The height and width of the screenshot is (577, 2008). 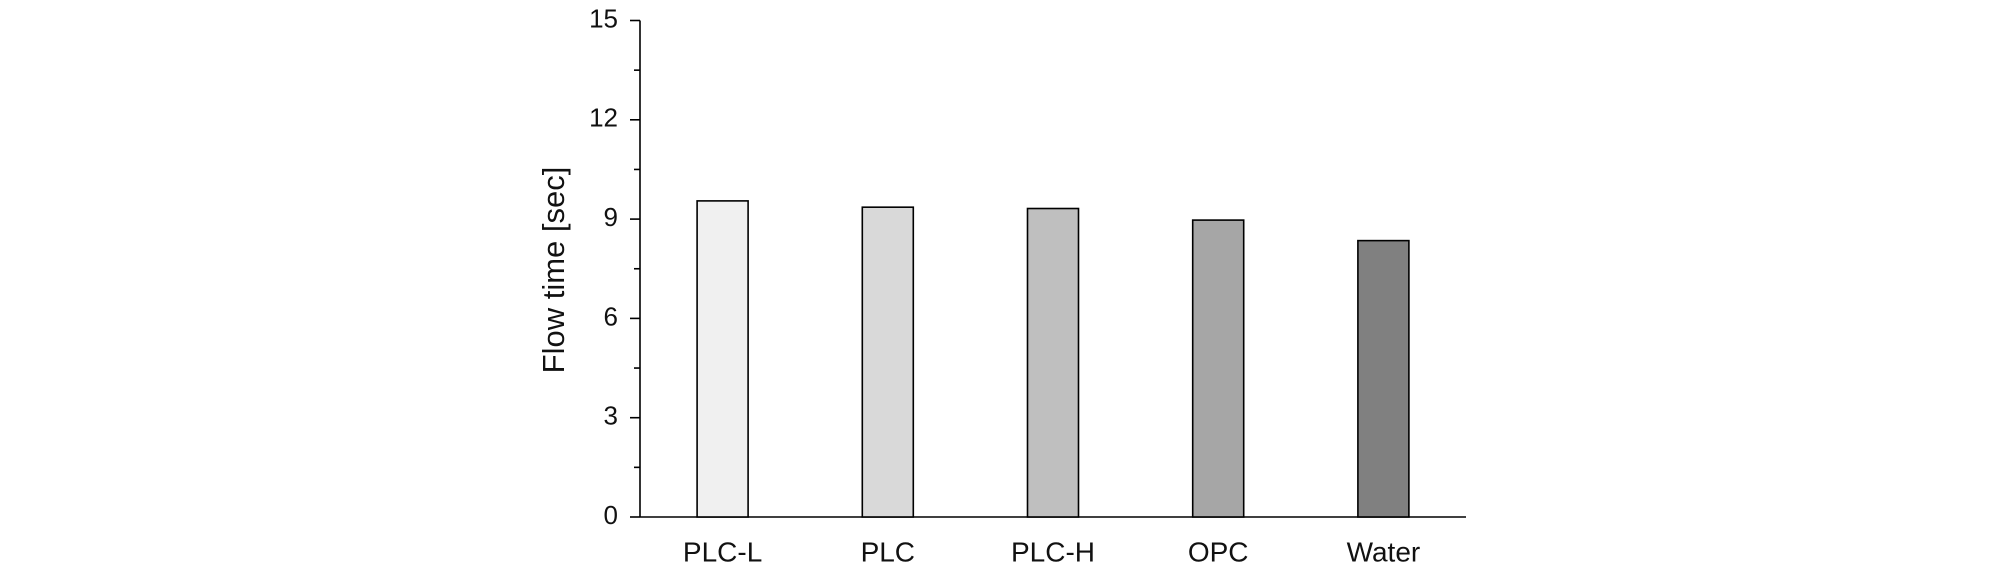 I want to click on y-tick-label: 0, so click(x=611, y=515).